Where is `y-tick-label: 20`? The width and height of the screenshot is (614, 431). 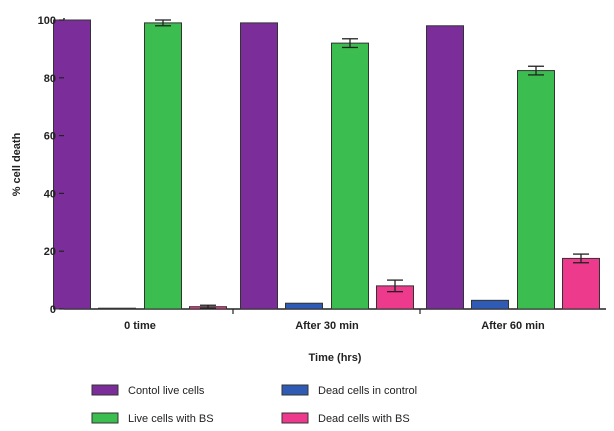
y-tick-label: 20 is located at coordinates (50, 252).